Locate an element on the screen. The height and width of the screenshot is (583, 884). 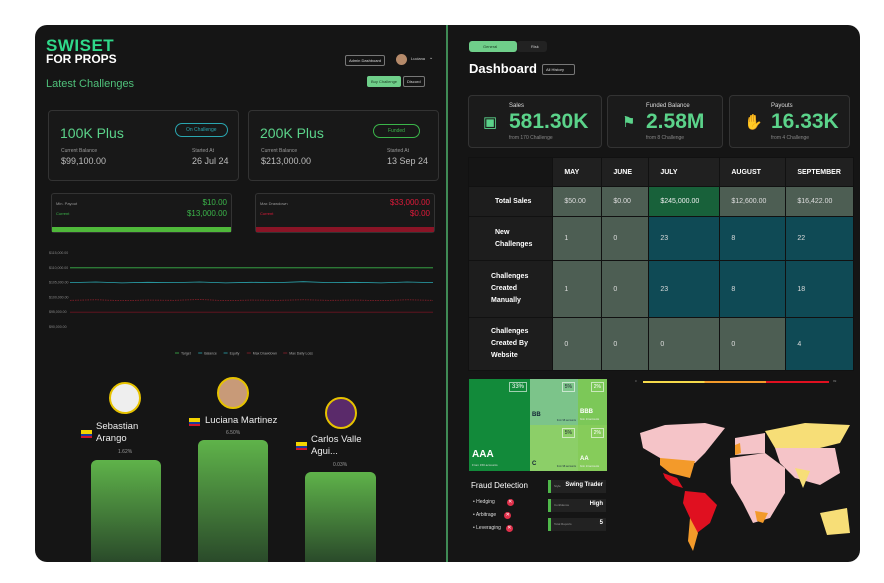
started-value: 13 Sep 24 is located at coordinates (408, 161).